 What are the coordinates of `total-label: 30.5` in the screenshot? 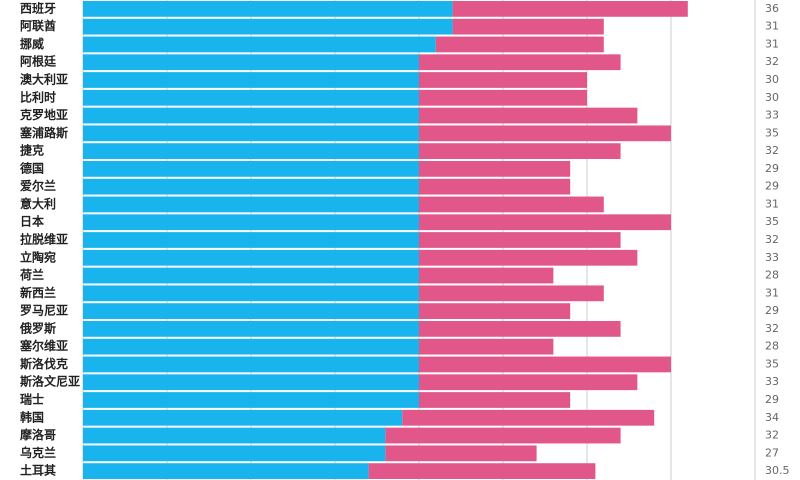 It's located at (777, 470).